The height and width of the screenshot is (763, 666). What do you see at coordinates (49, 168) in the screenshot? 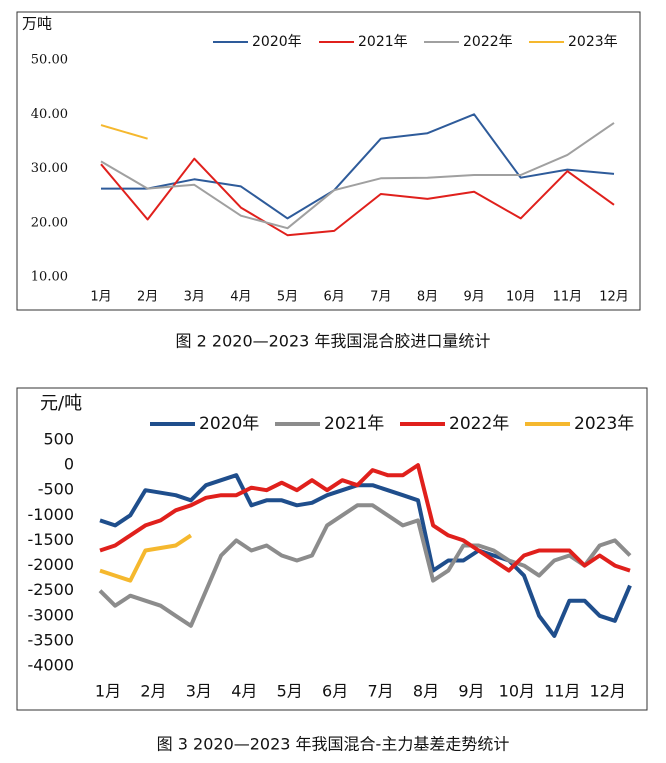
I see `y-tick-label: 30.00` at bounding box center [49, 168].